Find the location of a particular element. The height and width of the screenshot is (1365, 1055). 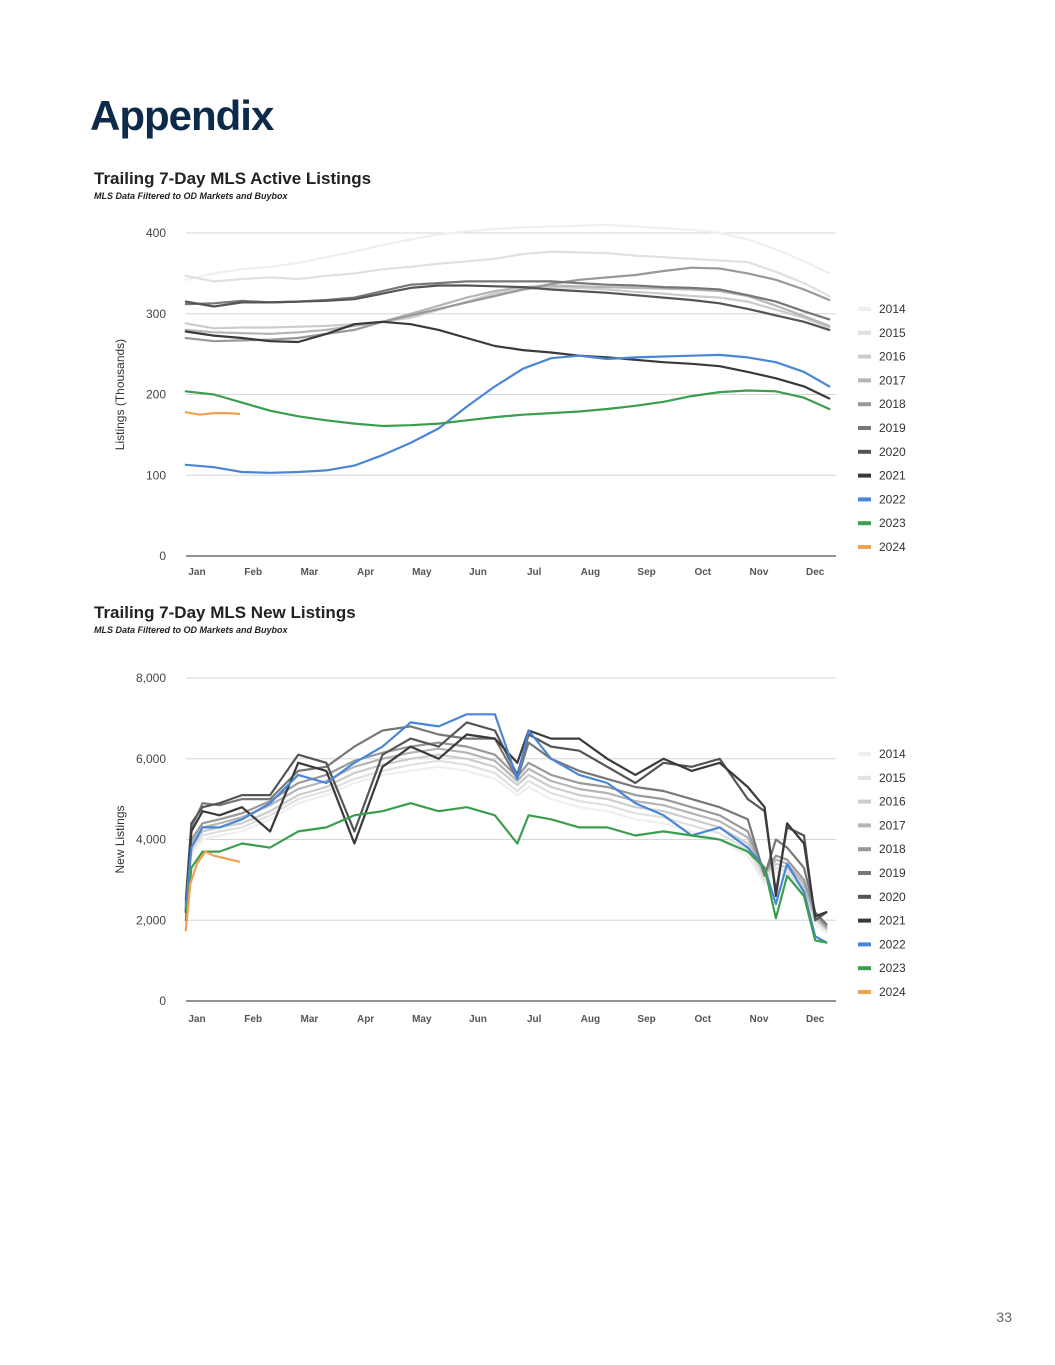

series-line-2018 is located at coordinates (507, 304).